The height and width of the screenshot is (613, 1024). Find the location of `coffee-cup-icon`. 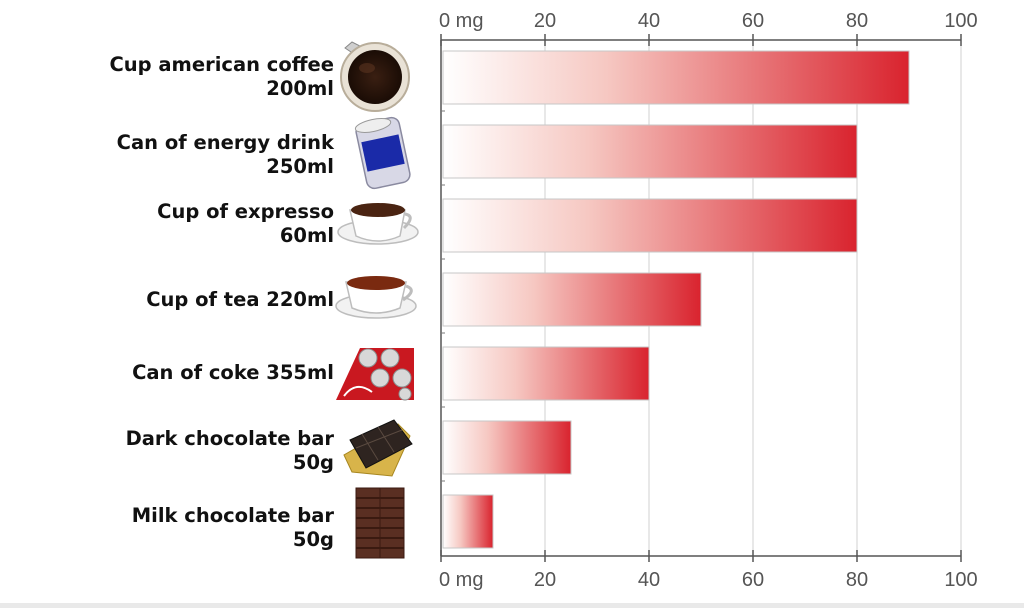

coffee-cup-icon is located at coordinates (375, 76).